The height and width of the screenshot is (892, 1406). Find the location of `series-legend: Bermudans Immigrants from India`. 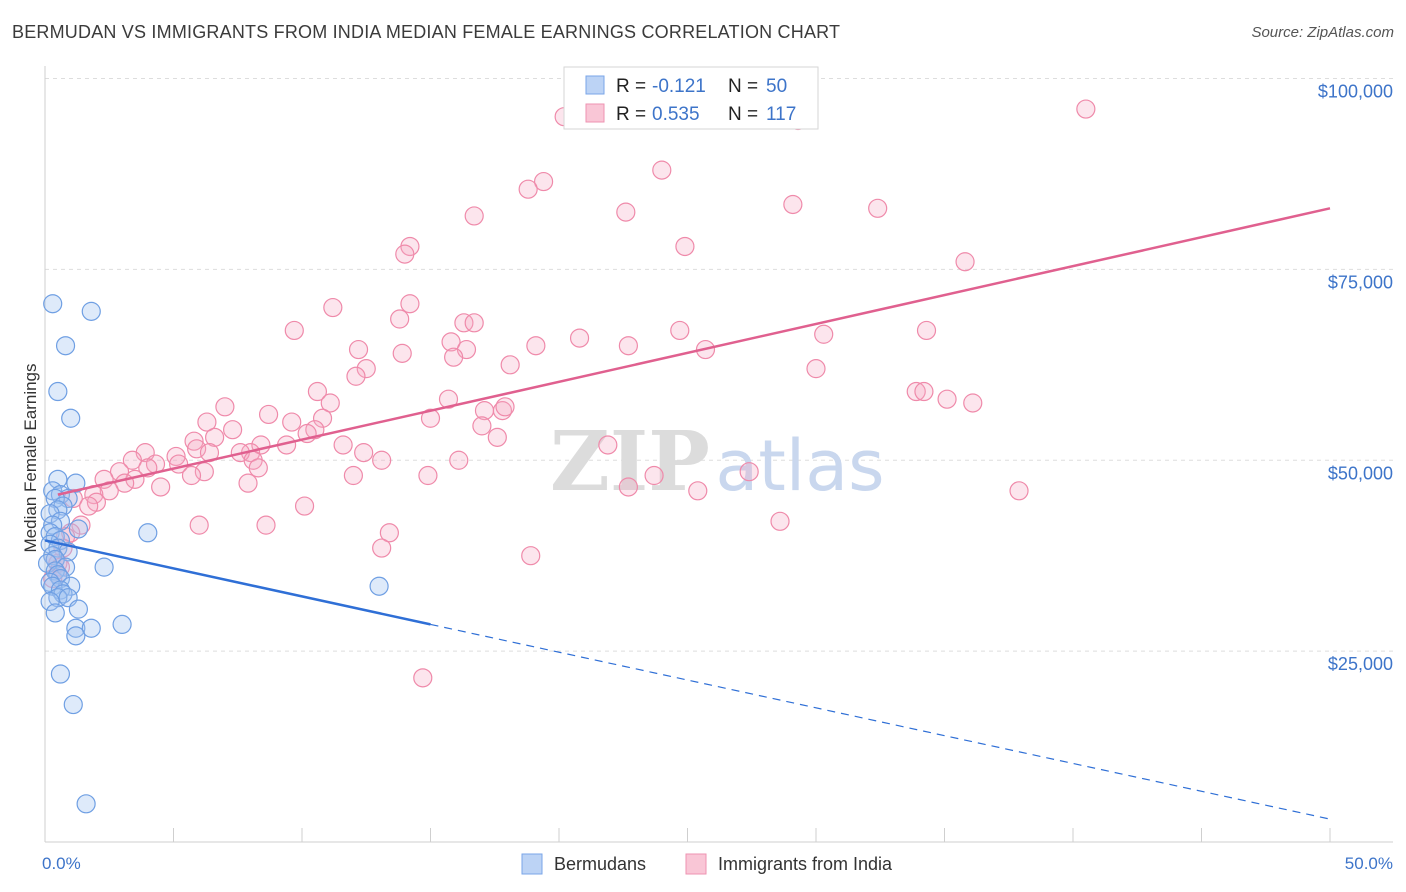

series-legend: Bermudans Immigrants from India is located at coordinates (707, 864).